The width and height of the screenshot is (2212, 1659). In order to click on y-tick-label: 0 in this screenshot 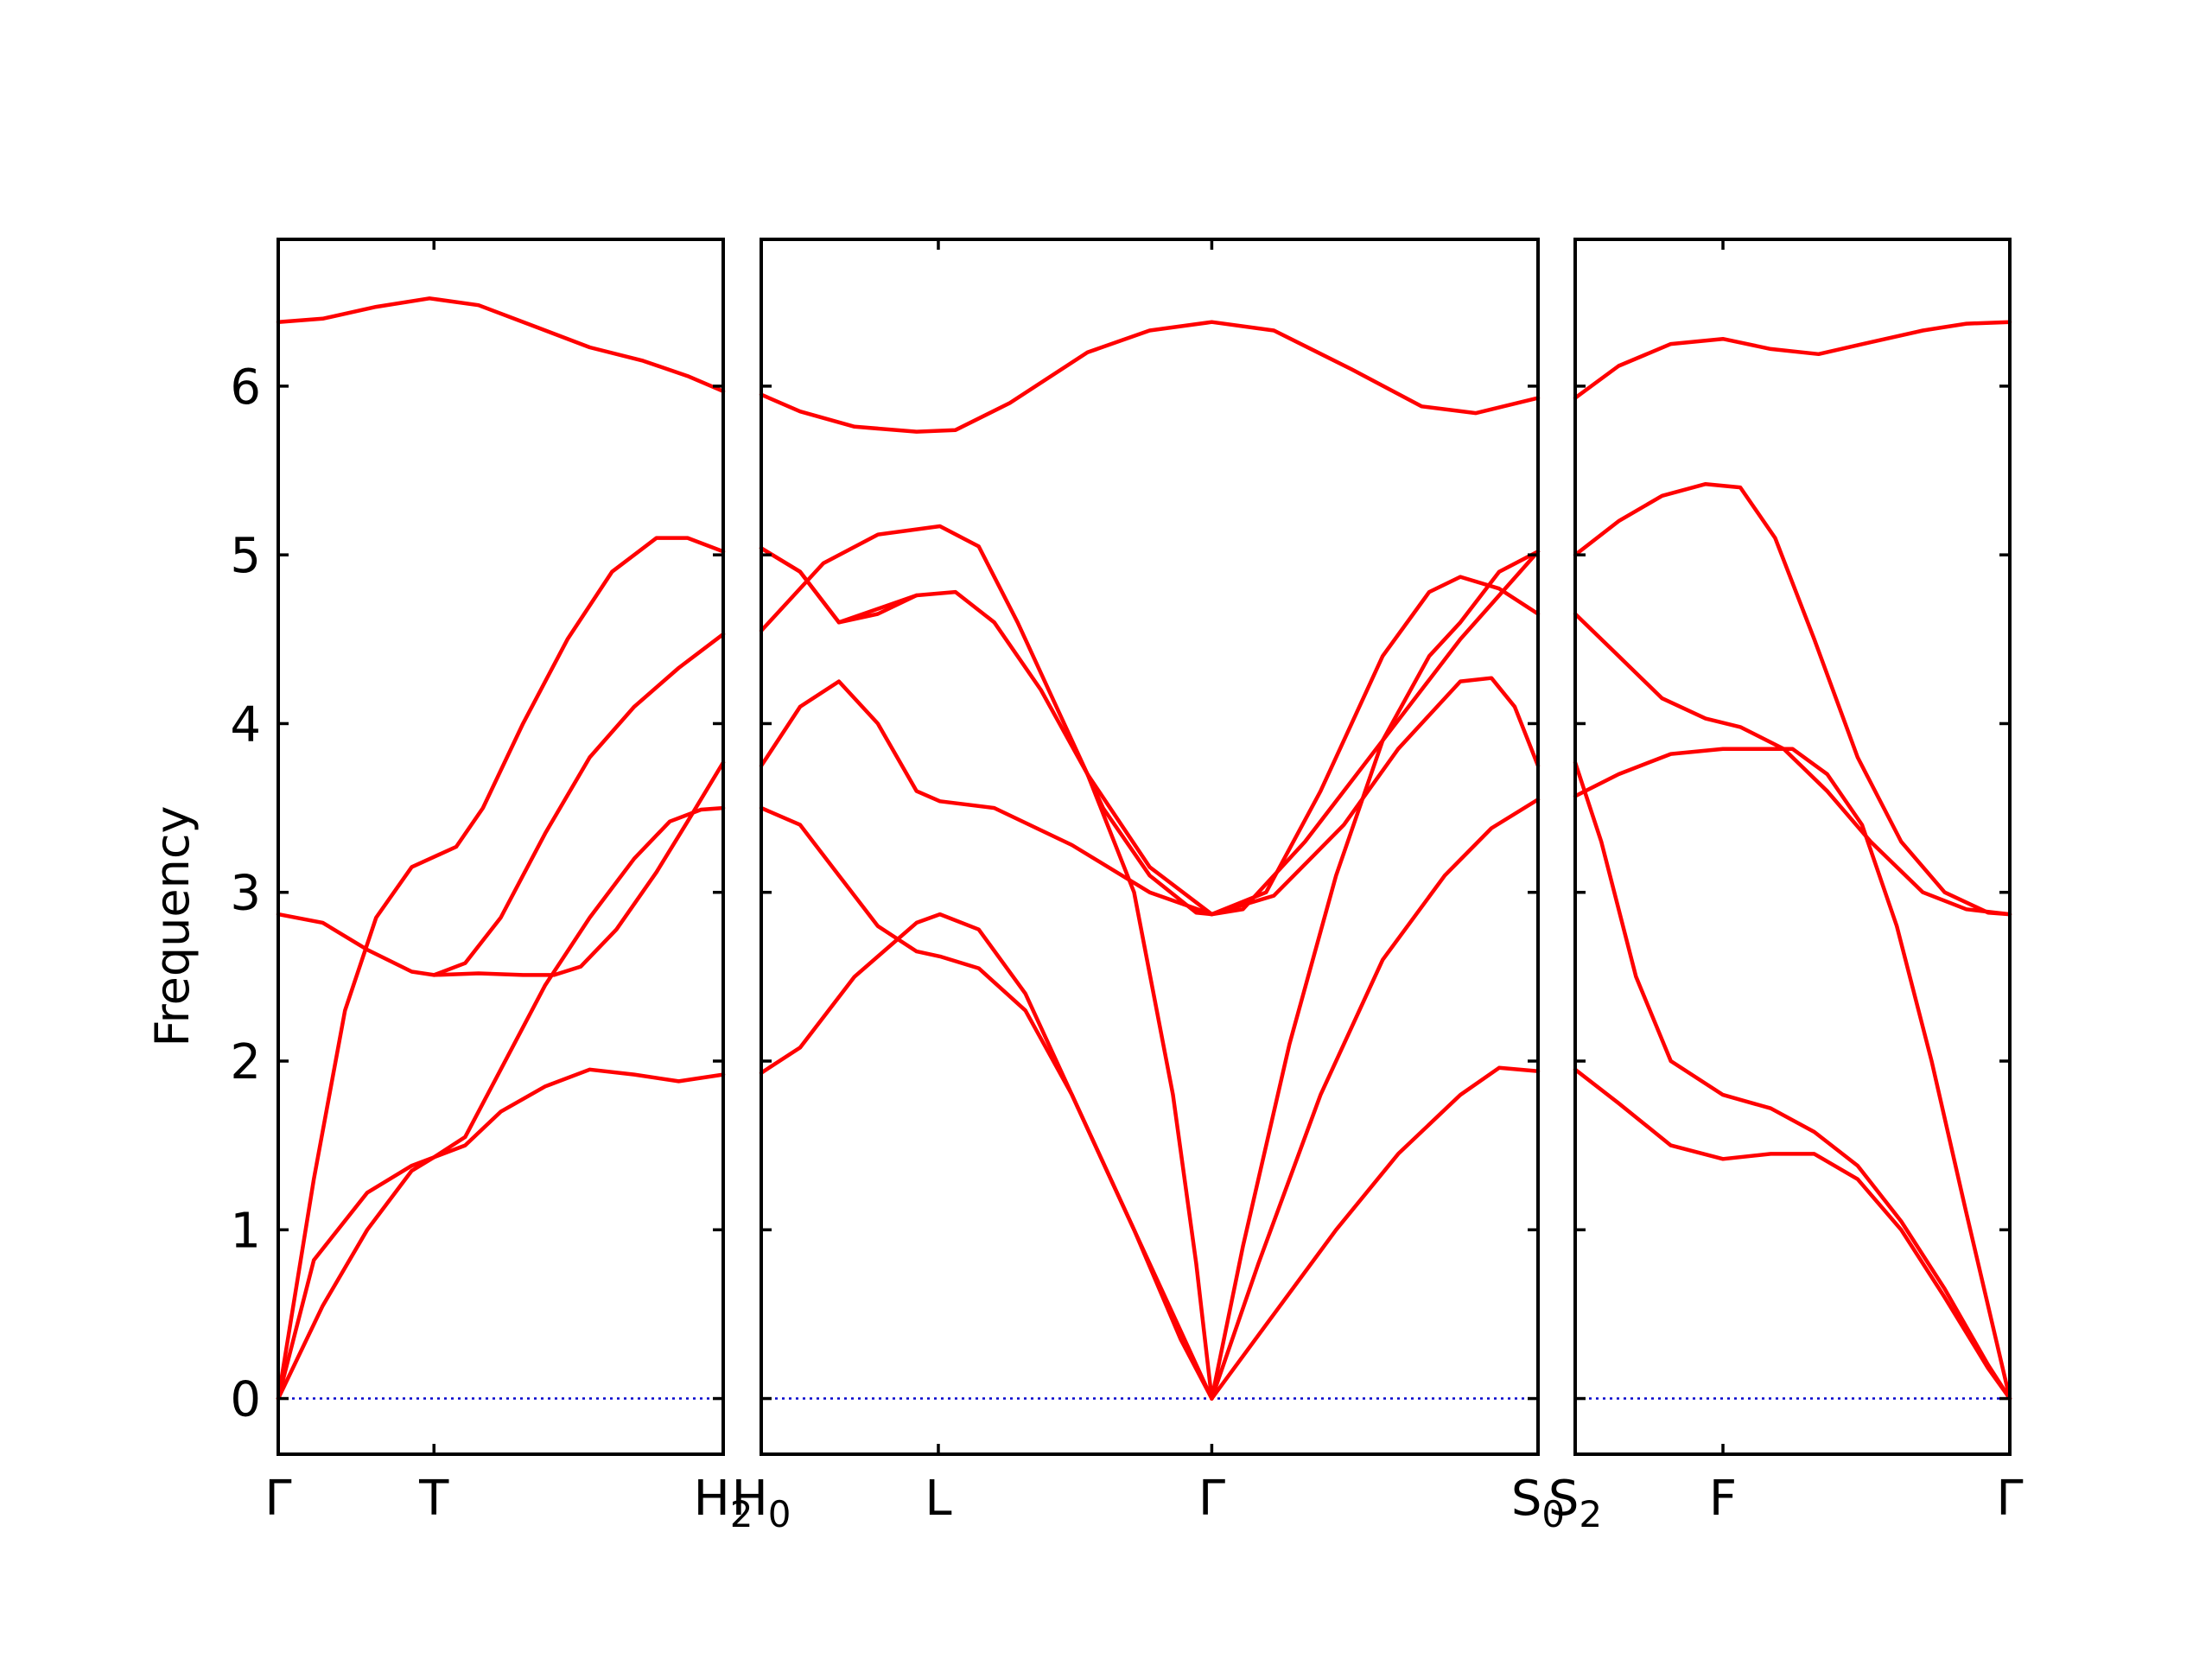, I will do `click(245, 1400)`.